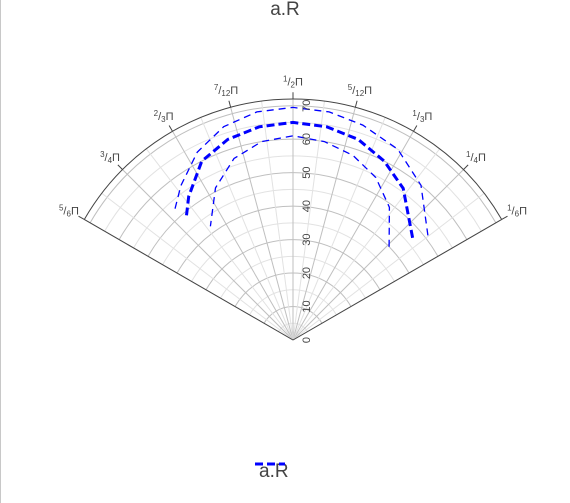 The image size is (570, 503). Describe the element at coordinates (0, 251) in the screenshot. I see `left-border` at that location.